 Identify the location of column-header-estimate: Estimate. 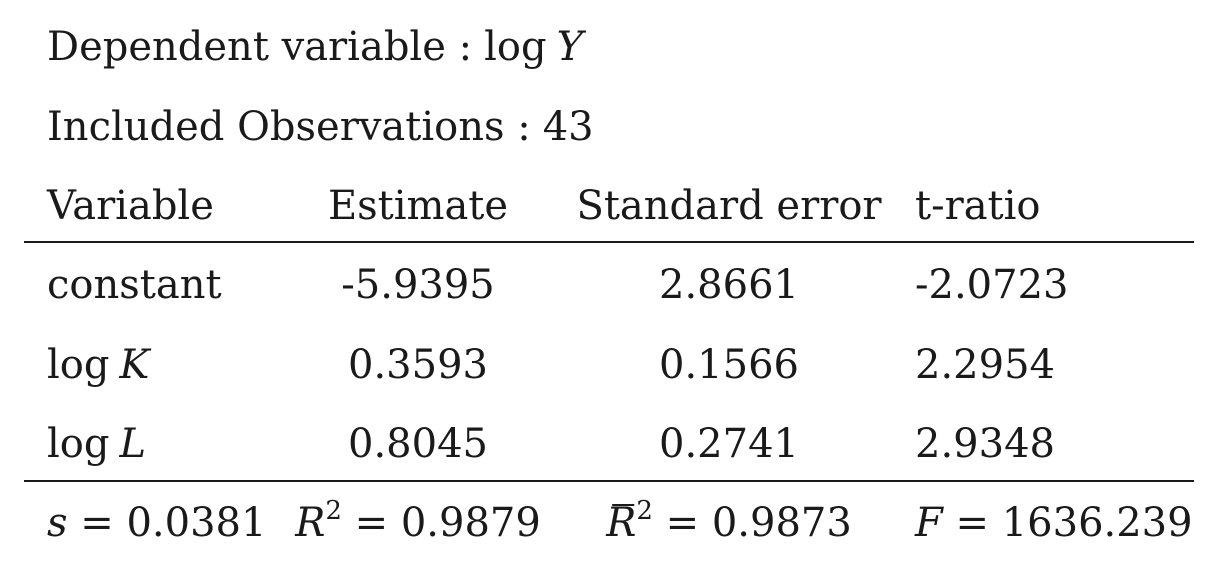
(418, 206).